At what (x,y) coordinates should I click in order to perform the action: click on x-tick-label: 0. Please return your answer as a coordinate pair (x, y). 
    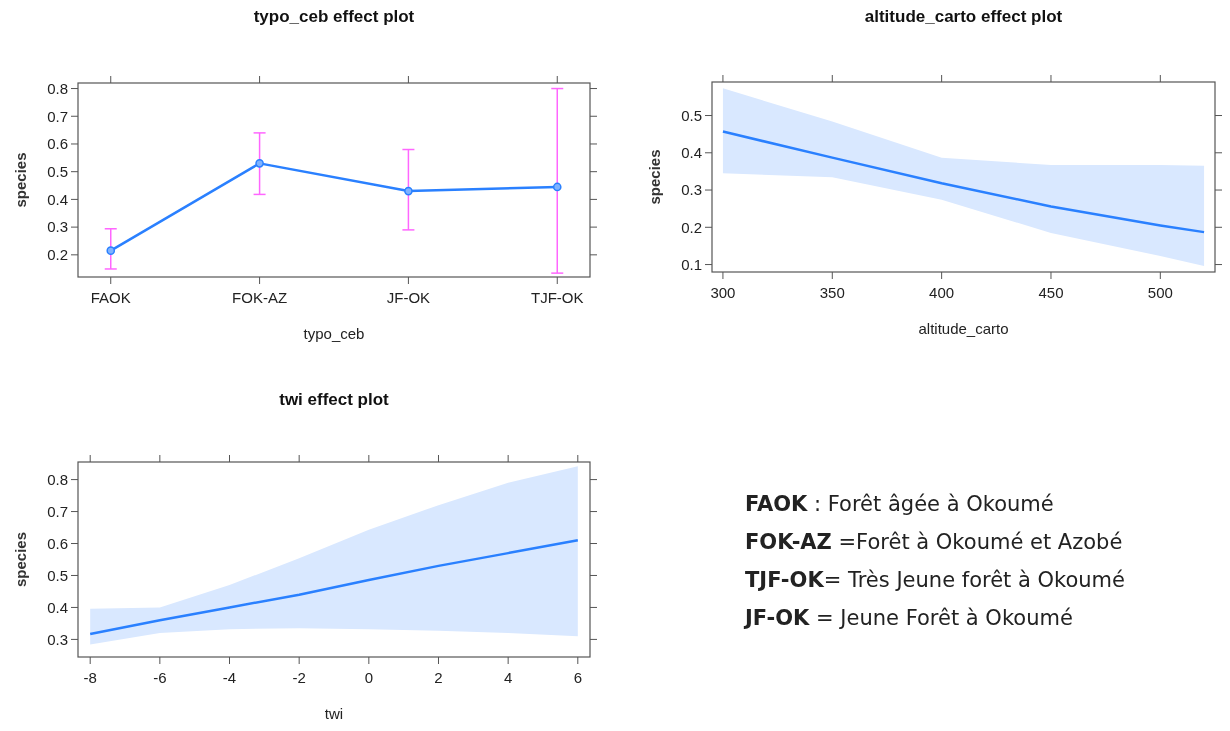
    Looking at the image, I should click on (368, 677).